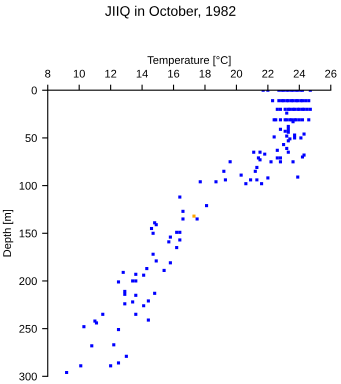 This screenshot has height=384, width=341. I want to click on chart-title: JIIQ in October, 1982, so click(170, 12).